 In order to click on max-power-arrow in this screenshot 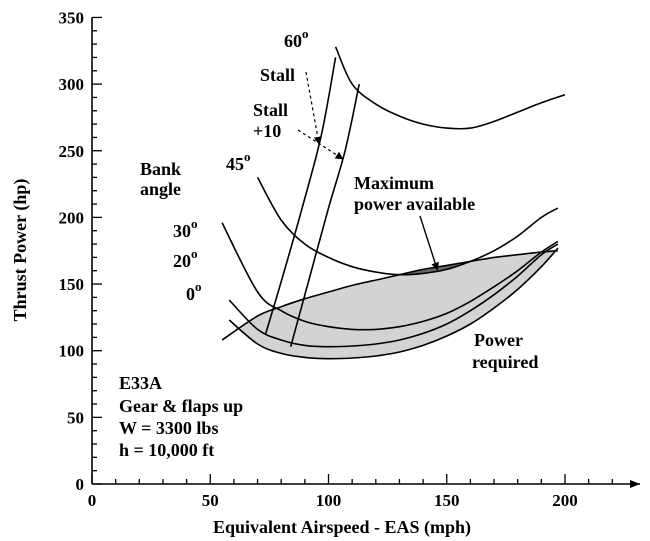, I will do `click(429, 243)`.